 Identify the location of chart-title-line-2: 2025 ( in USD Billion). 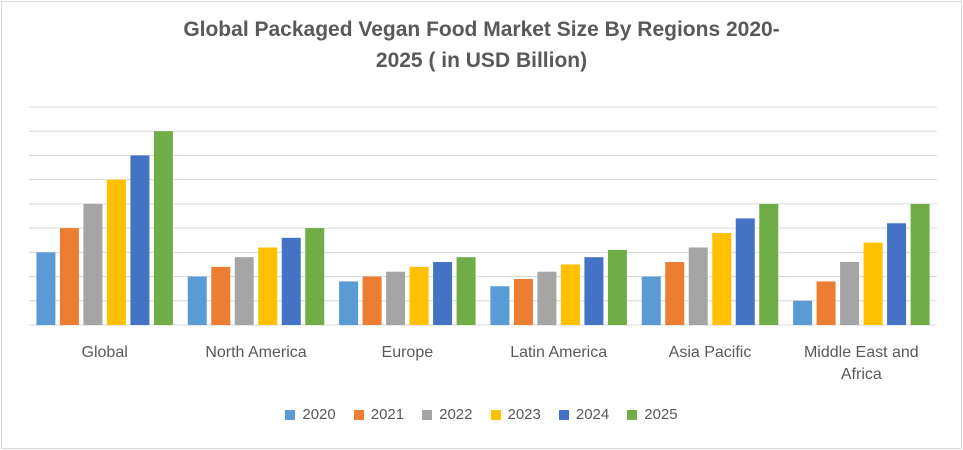
(481, 60).